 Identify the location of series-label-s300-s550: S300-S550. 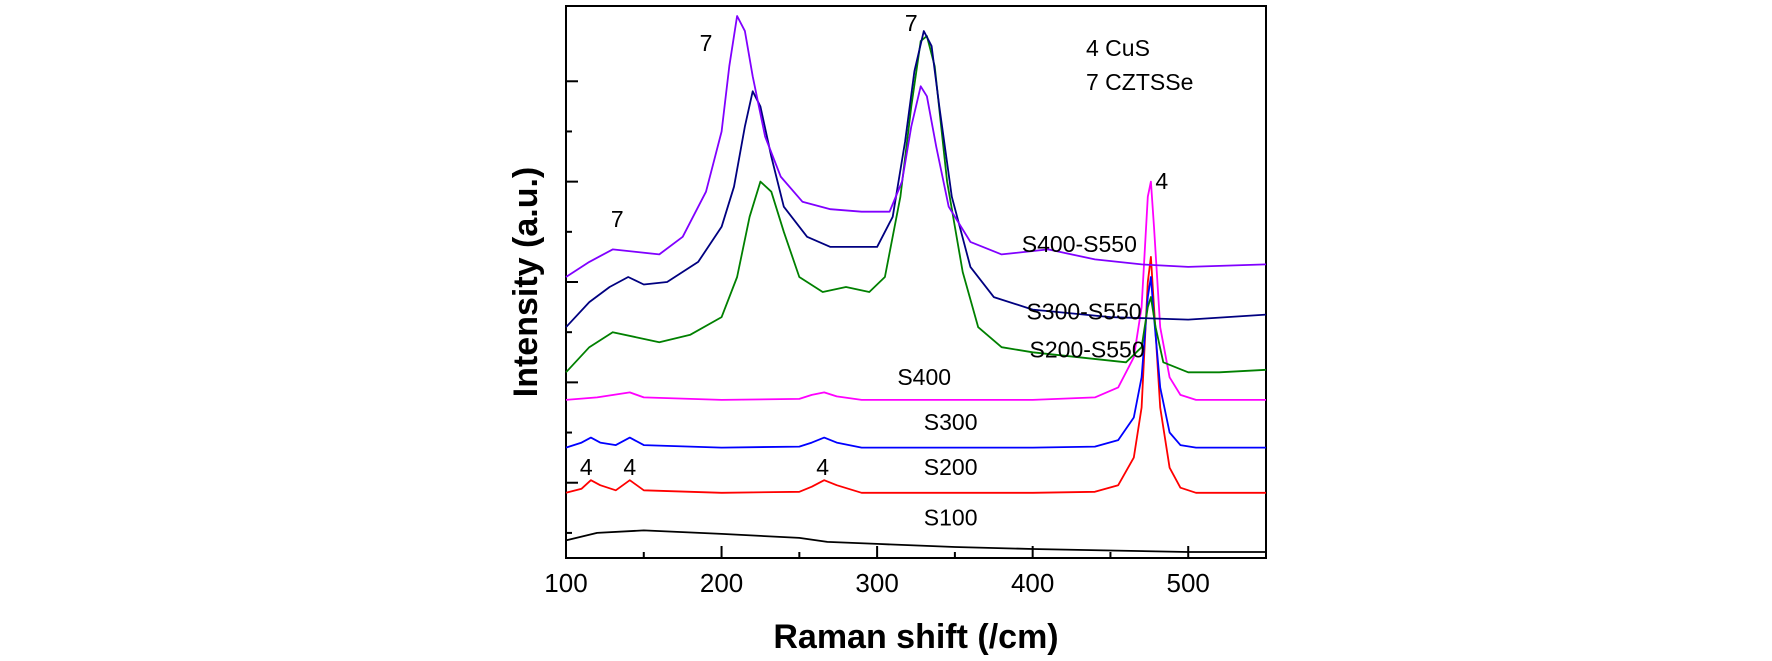
(1083, 312).